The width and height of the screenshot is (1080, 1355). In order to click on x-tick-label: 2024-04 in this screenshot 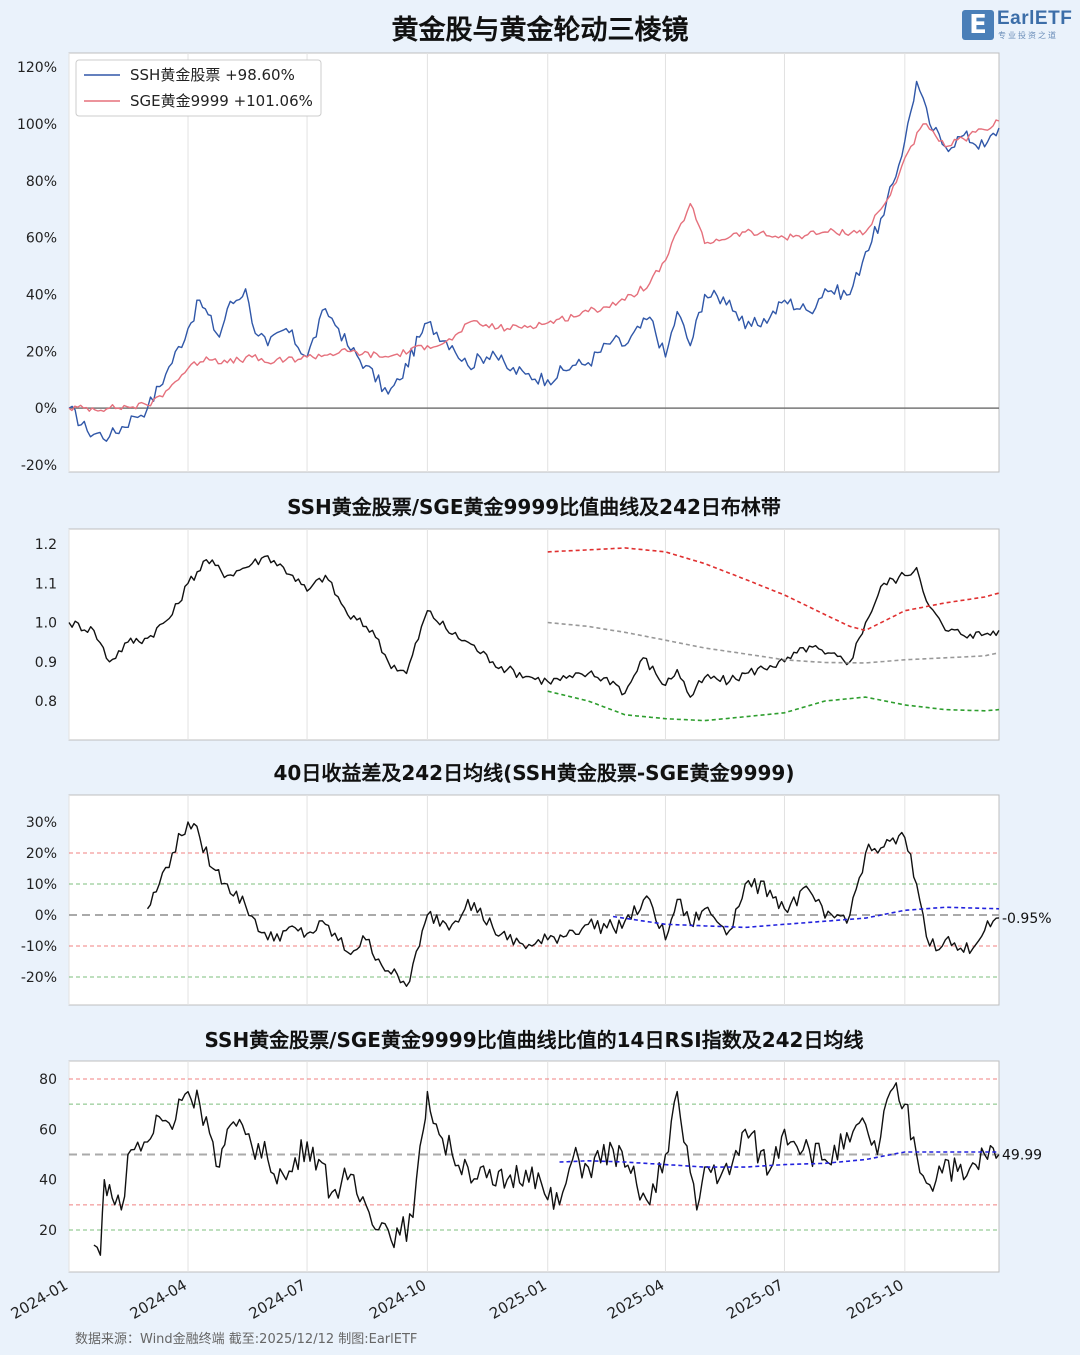, I will do `click(158, 1299)`.